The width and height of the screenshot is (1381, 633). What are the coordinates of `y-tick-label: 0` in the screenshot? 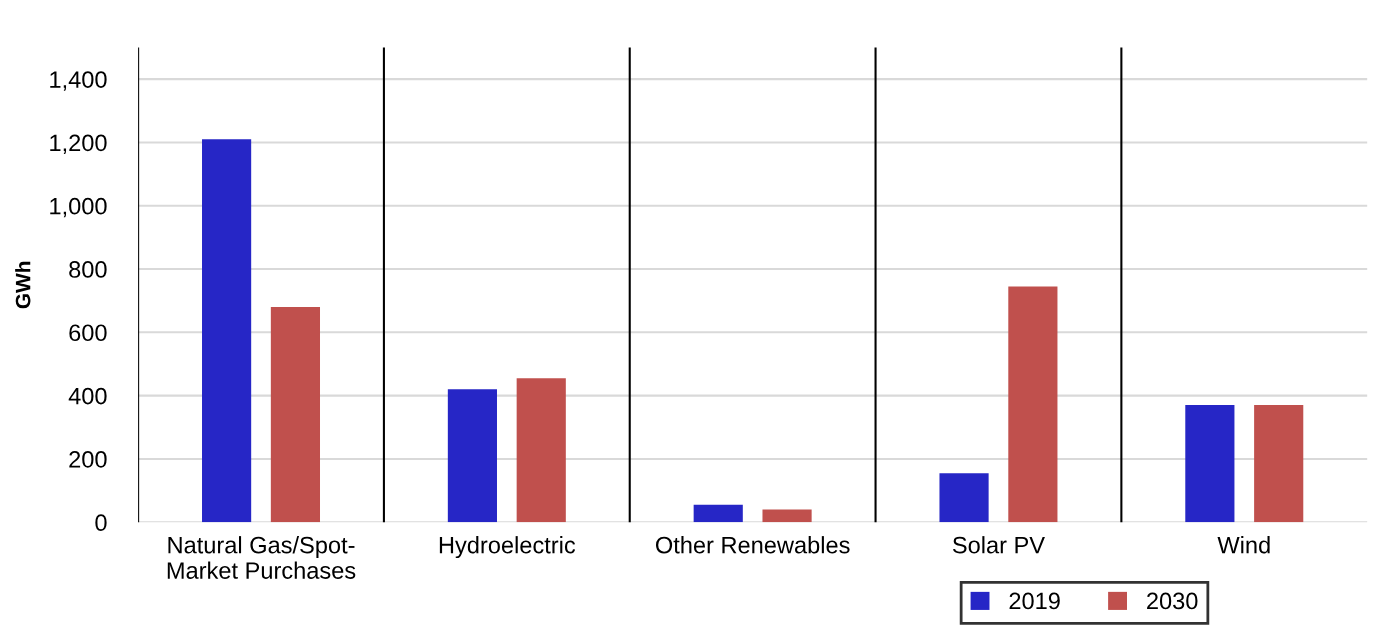 It's located at (101, 523).